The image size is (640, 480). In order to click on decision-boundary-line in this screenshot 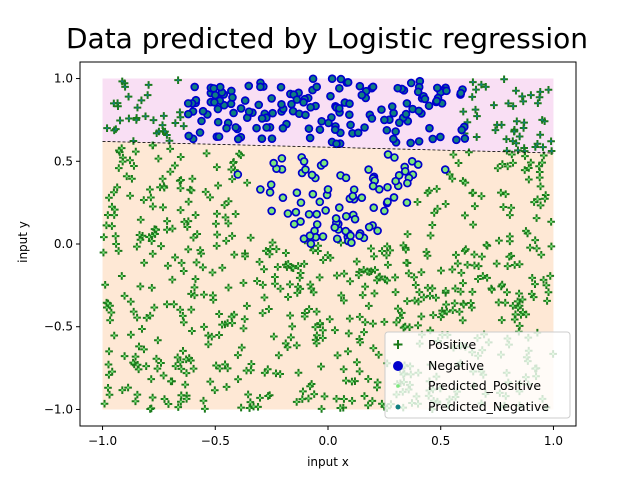, I will do `click(328, 147)`.